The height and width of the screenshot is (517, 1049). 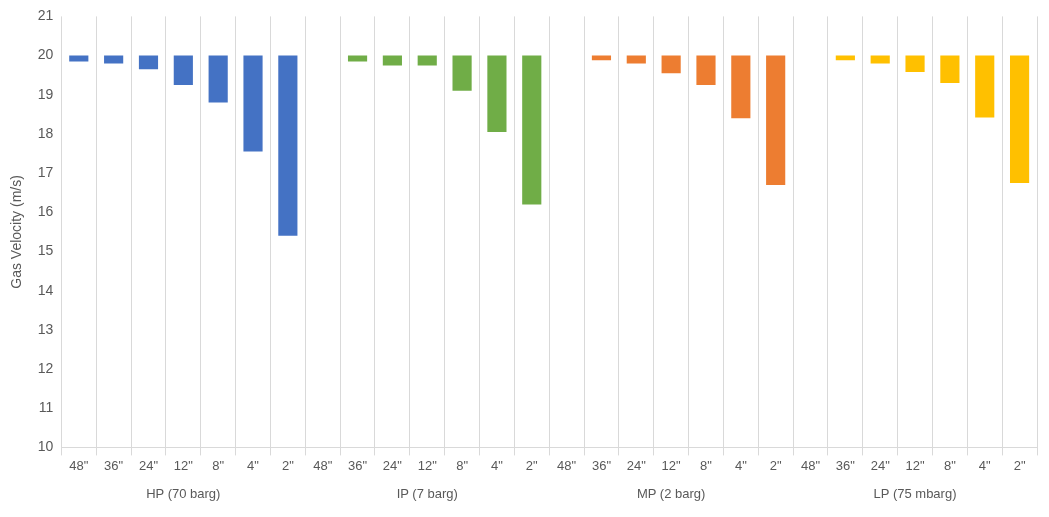 I want to click on text: LP (75 mbarg), so click(x=915, y=493).